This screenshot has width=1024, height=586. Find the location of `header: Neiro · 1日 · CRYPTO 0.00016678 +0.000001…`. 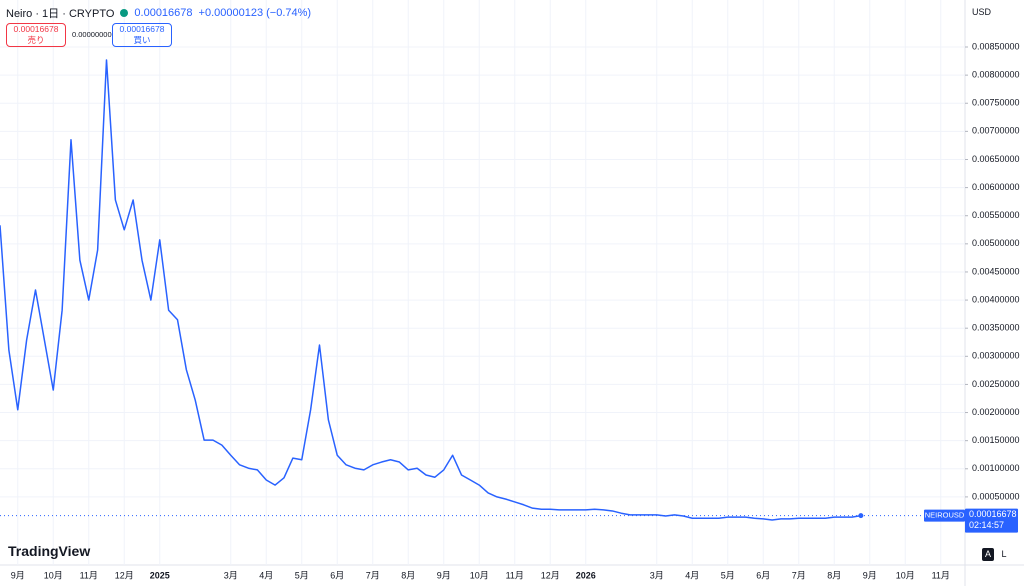

header: Neiro · 1日 · CRYPTO 0.00016678 +0.000001… is located at coordinates (158, 13).